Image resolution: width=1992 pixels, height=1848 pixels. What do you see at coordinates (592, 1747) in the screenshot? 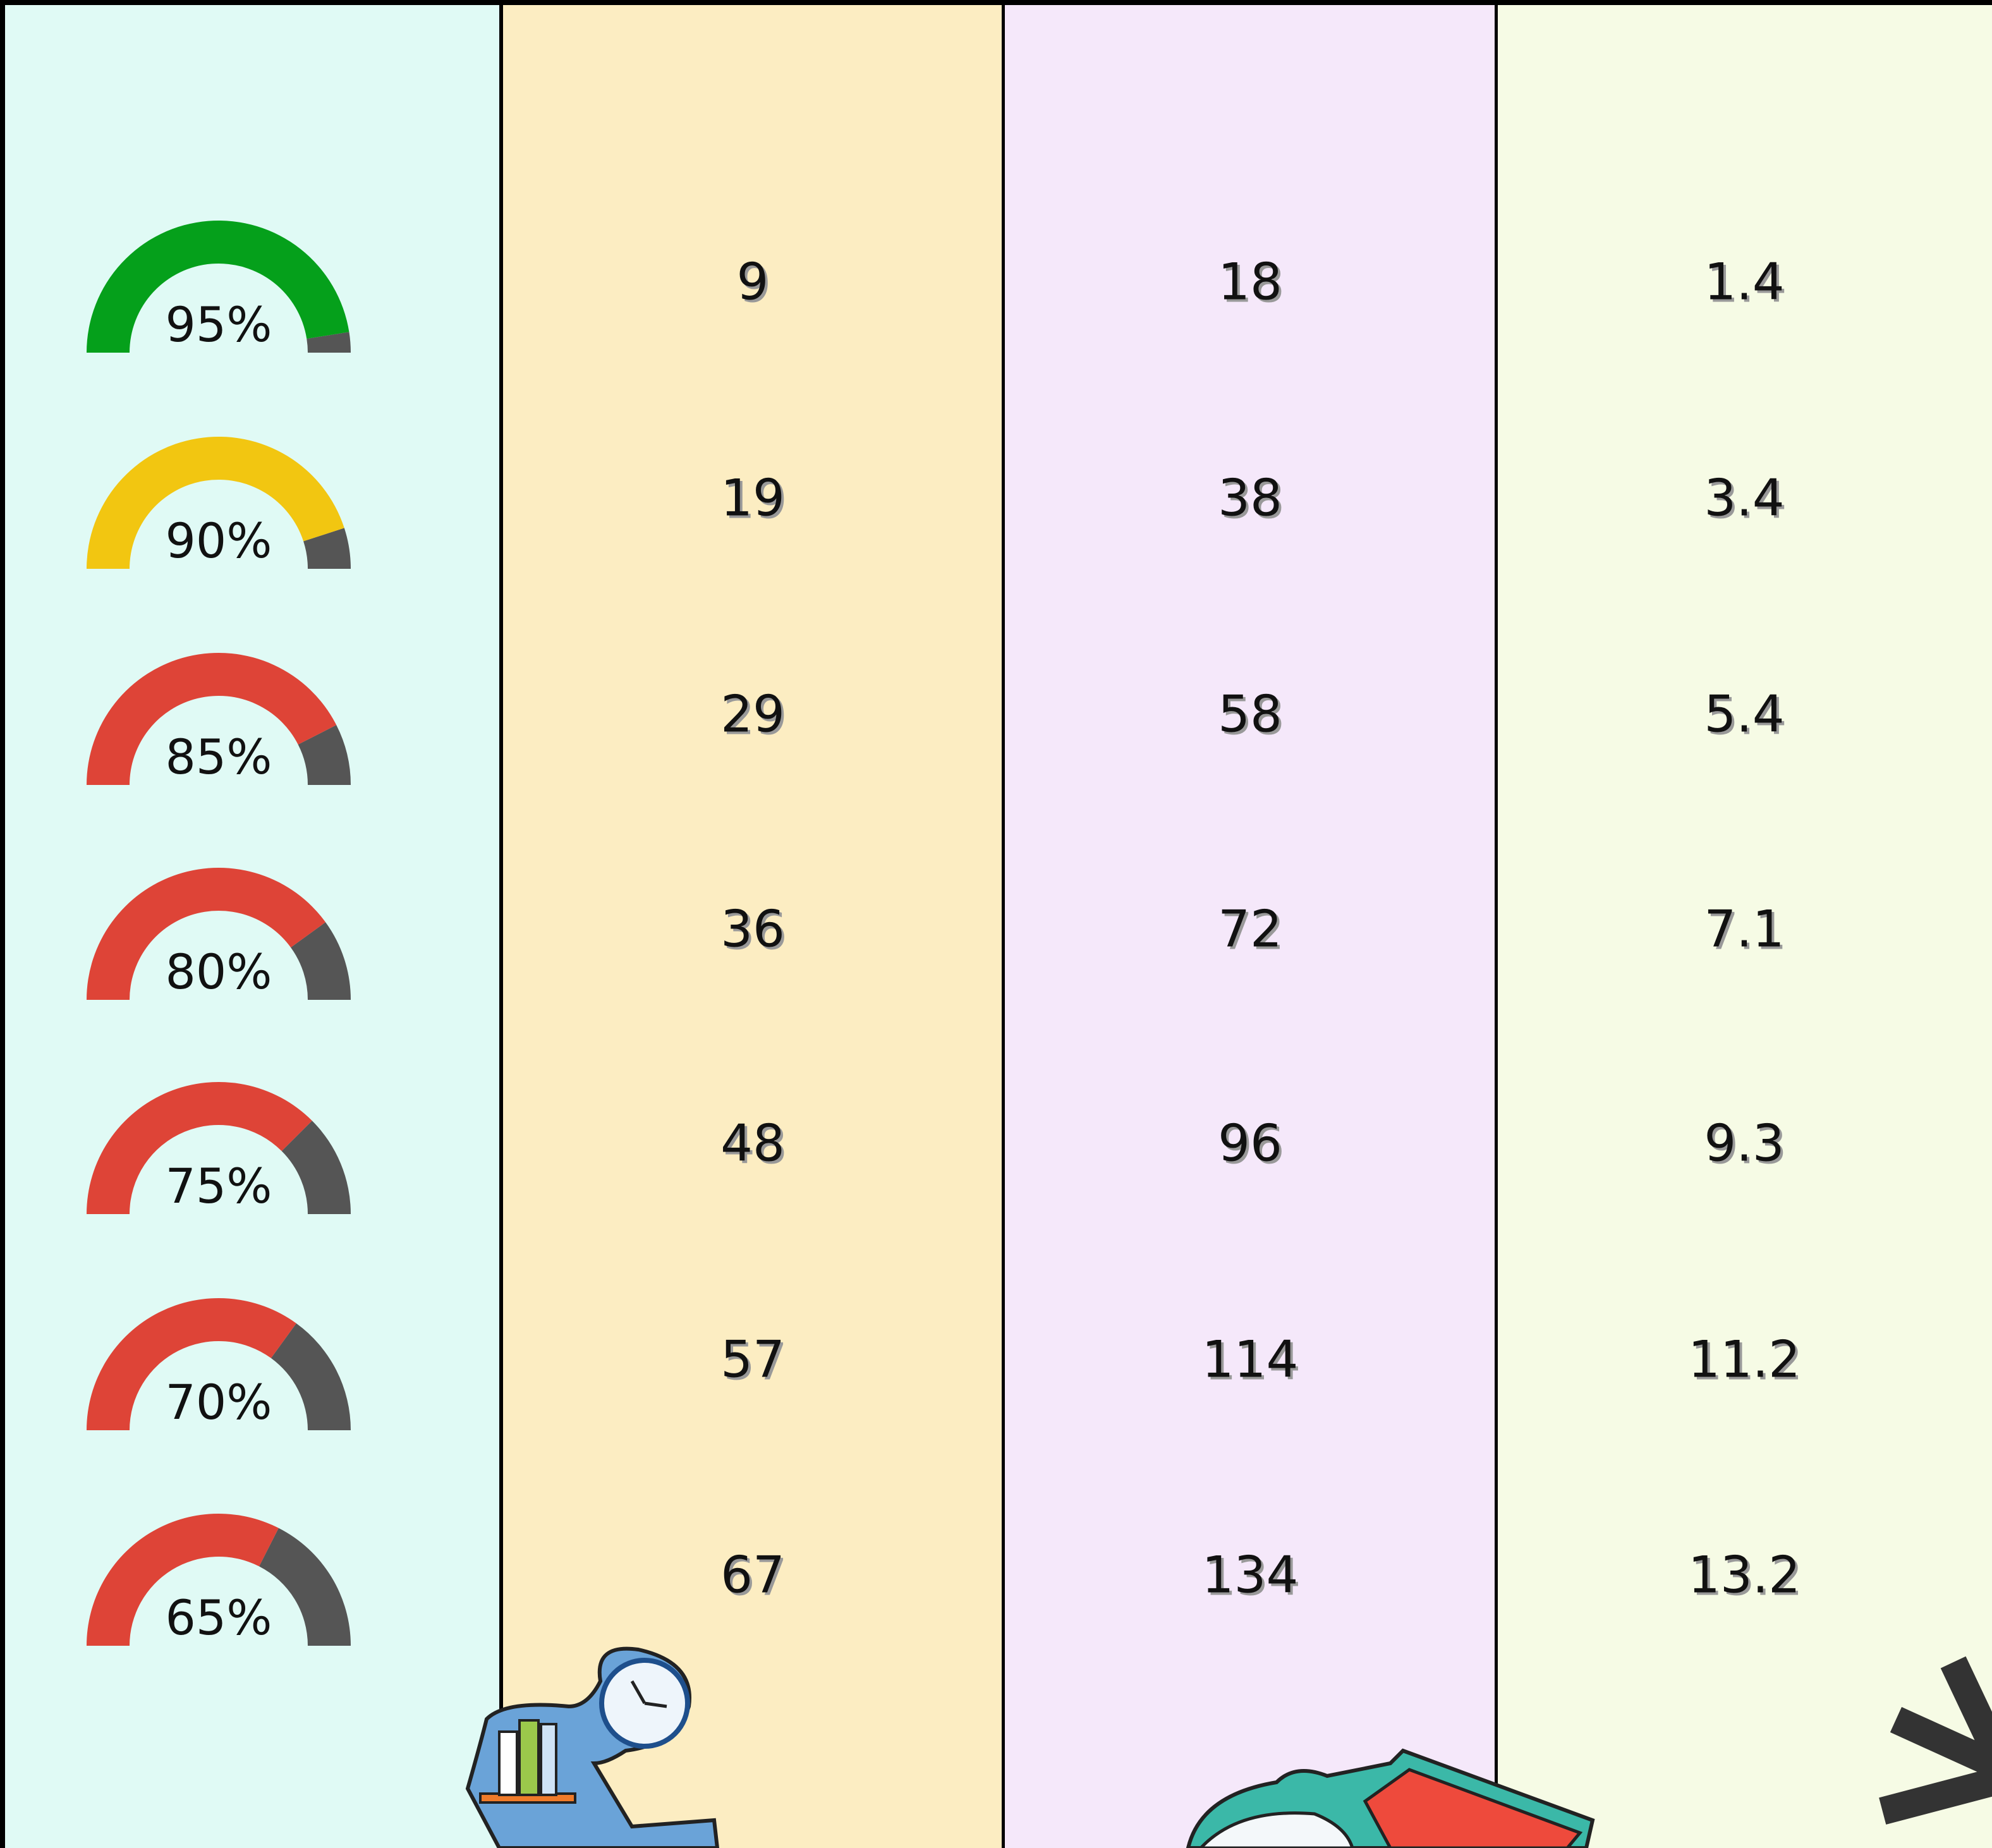
I see `decoration-shelf` at bounding box center [592, 1747].